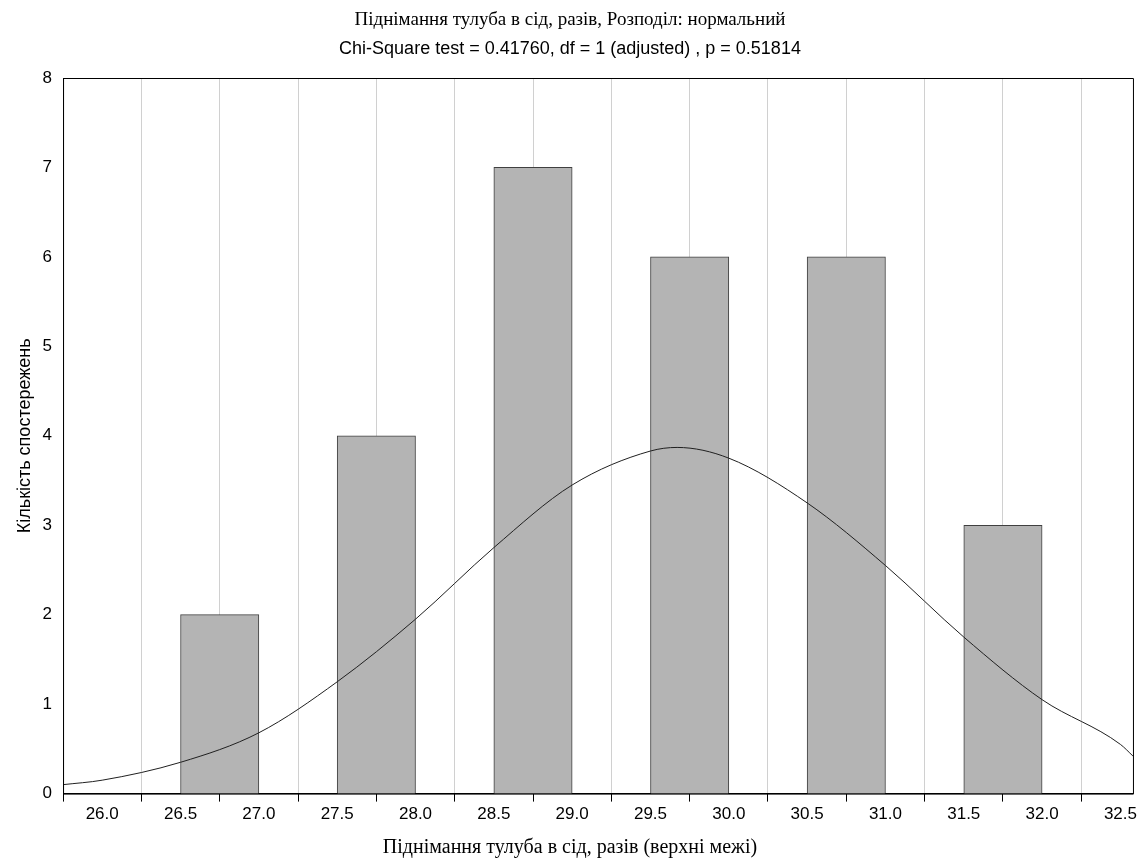 Image resolution: width=1140 pixels, height=866 pixels. Describe the element at coordinates (47, 435) in the screenshot. I see `y-tick-label: 4` at that location.